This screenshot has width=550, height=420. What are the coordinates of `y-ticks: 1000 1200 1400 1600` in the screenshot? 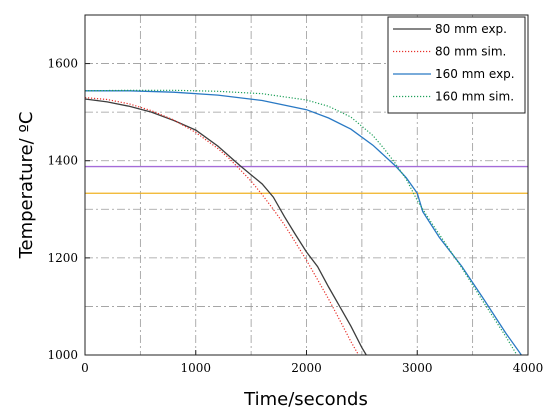 It's located at (68, 209).